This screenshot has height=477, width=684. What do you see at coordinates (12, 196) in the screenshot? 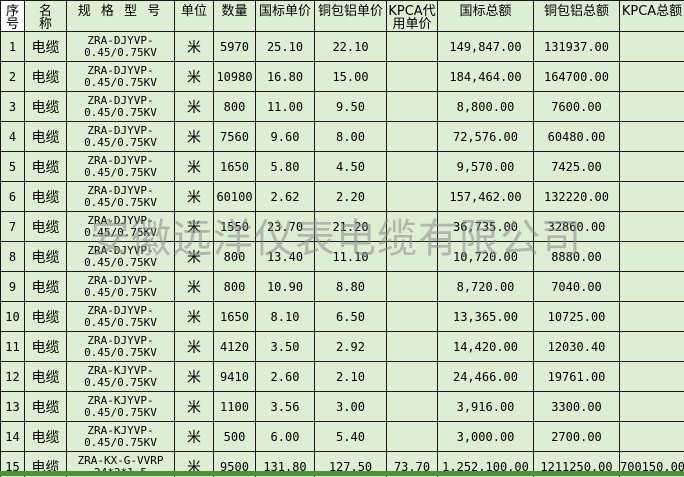
I see `cell-serial-number: 6` at bounding box center [12, 196].